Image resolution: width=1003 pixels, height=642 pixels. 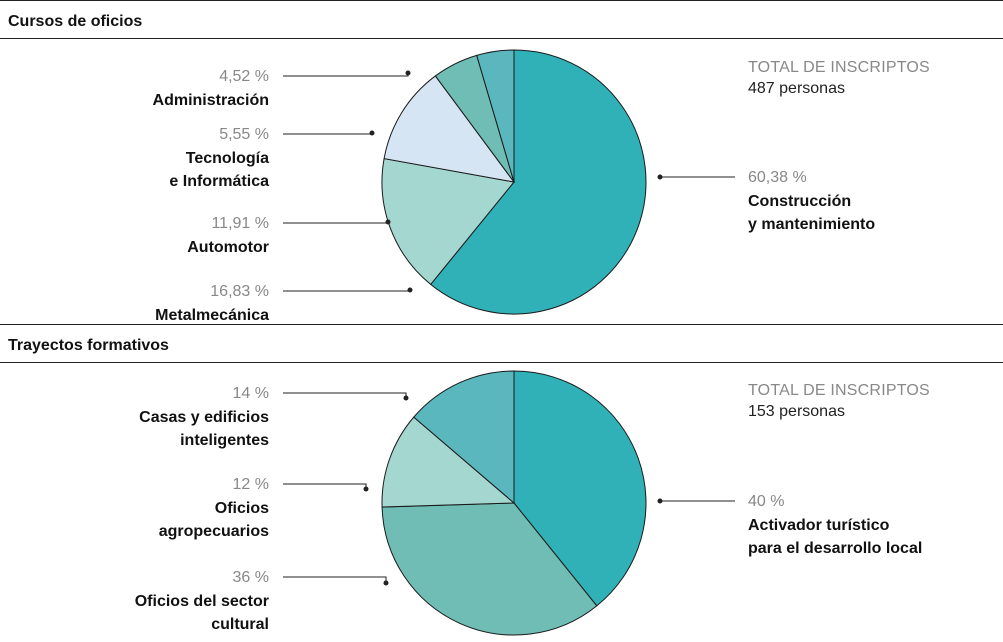 What do you see at coordinates (228, 247) in the screenshot?
I see `slice-name-label: Automotor` at bounding box center [228, 247].